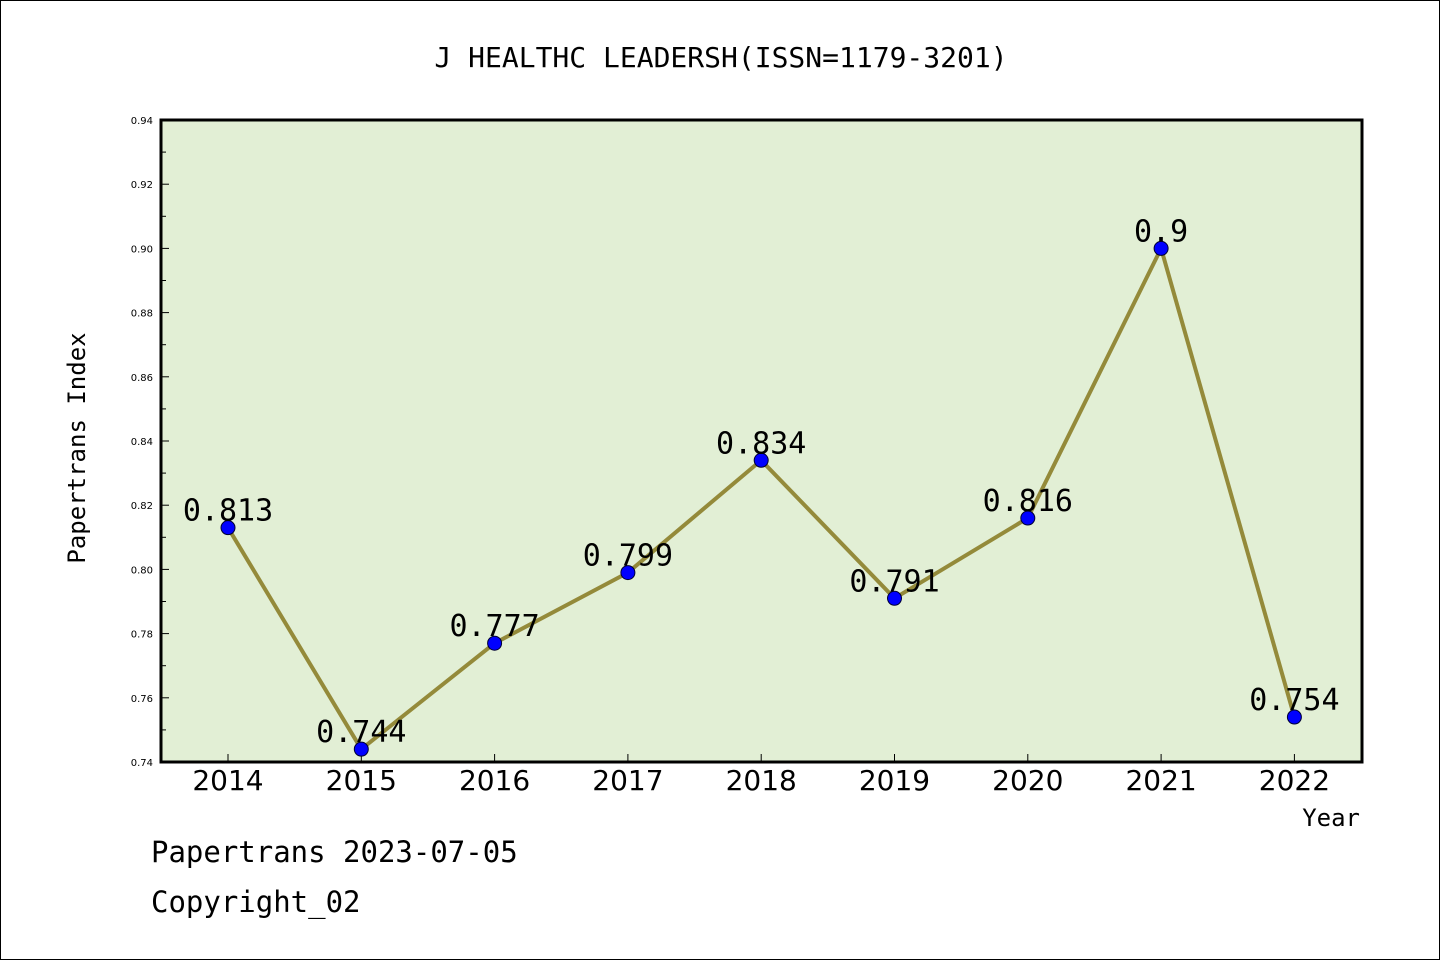  Describe the element at coordinates (361, 732) in the screenshot. I see `data-label: 0.744` at that location.